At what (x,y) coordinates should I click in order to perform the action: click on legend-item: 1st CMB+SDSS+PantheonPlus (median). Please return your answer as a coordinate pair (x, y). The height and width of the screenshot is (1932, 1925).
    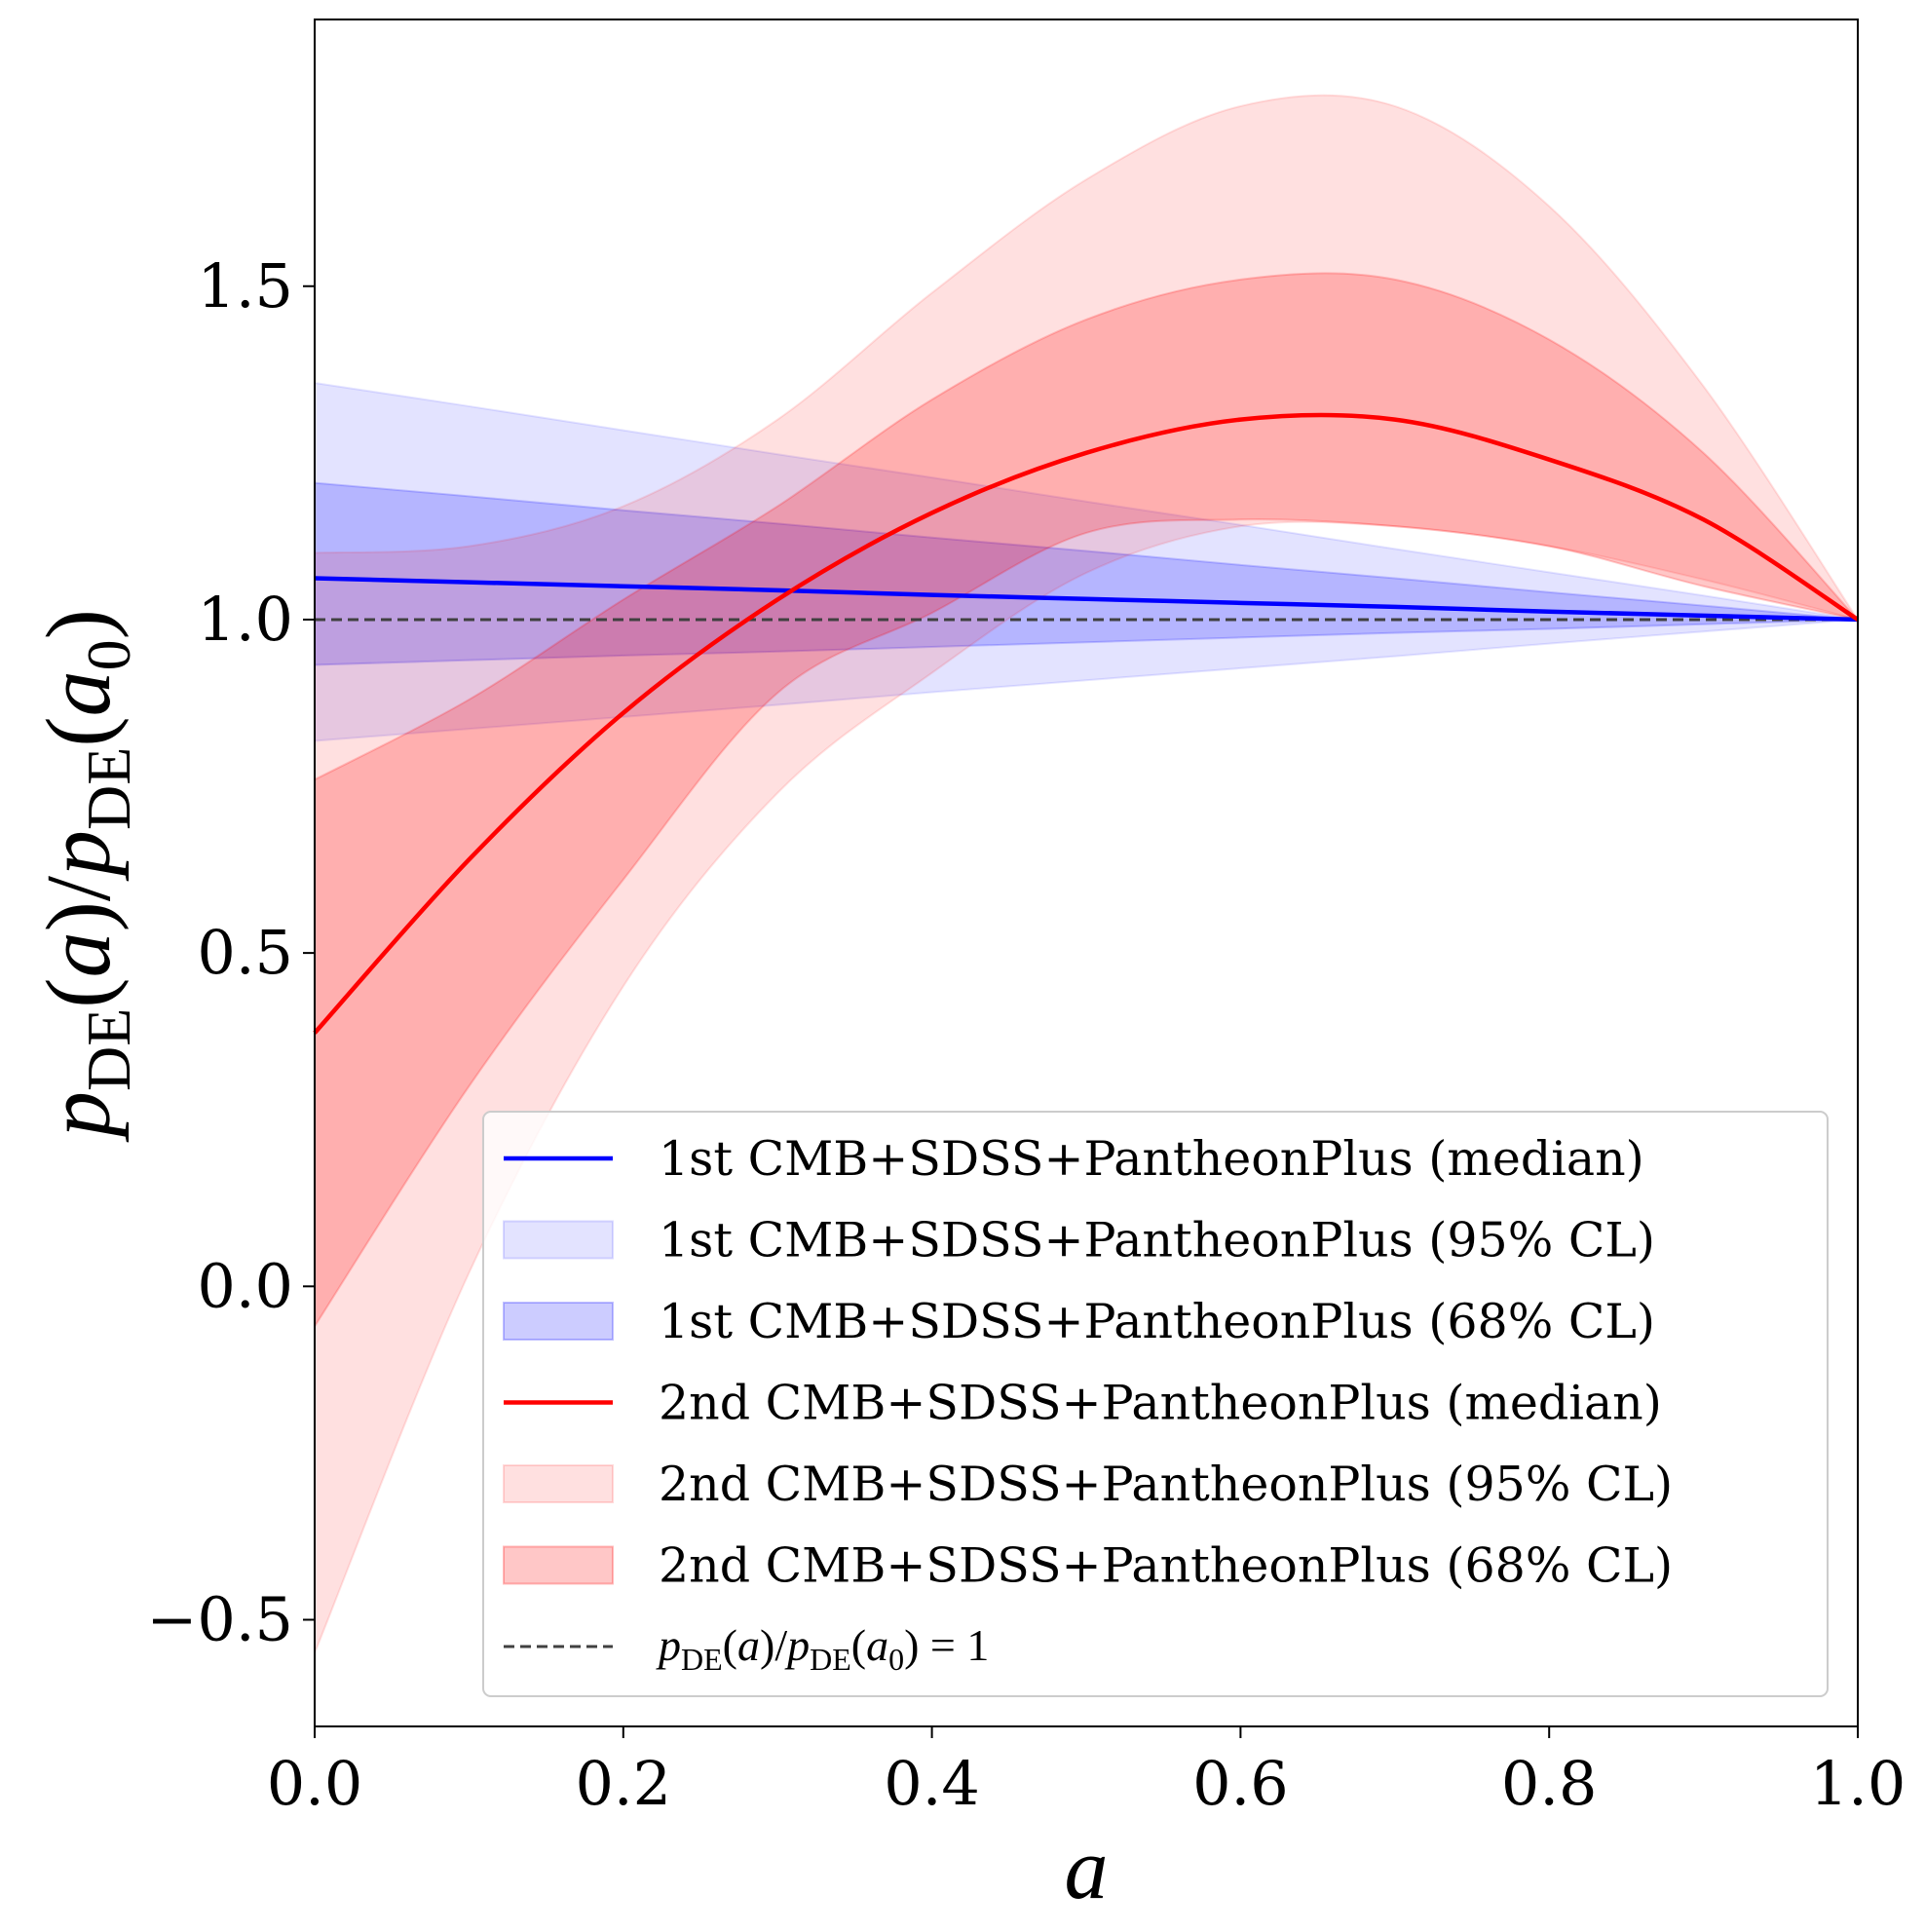
    Looking at the image, I should click on (1074, 1159).